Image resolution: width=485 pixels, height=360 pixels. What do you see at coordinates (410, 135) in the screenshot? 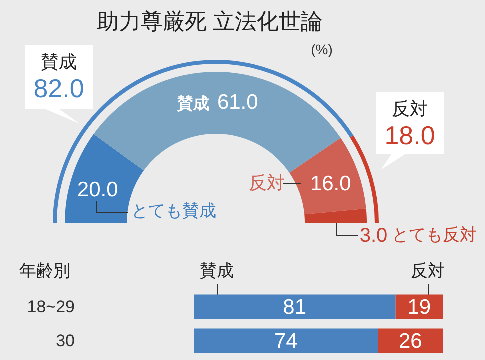
I see `data-label: 18.0` at bounding box center [410, 135].